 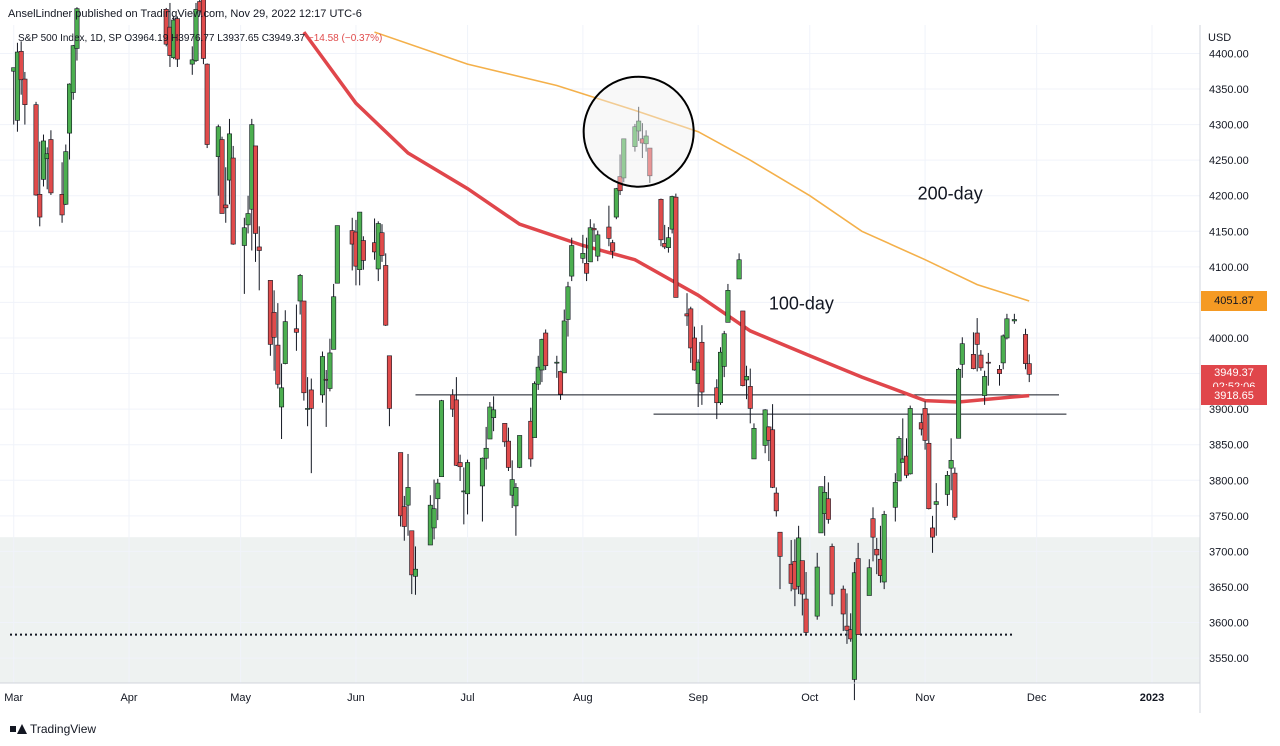 What do you see at coordinates (1229, 161) in the screenshot?
I see `y-tick-label: 4250.00` at bounding box center [1229, 161].